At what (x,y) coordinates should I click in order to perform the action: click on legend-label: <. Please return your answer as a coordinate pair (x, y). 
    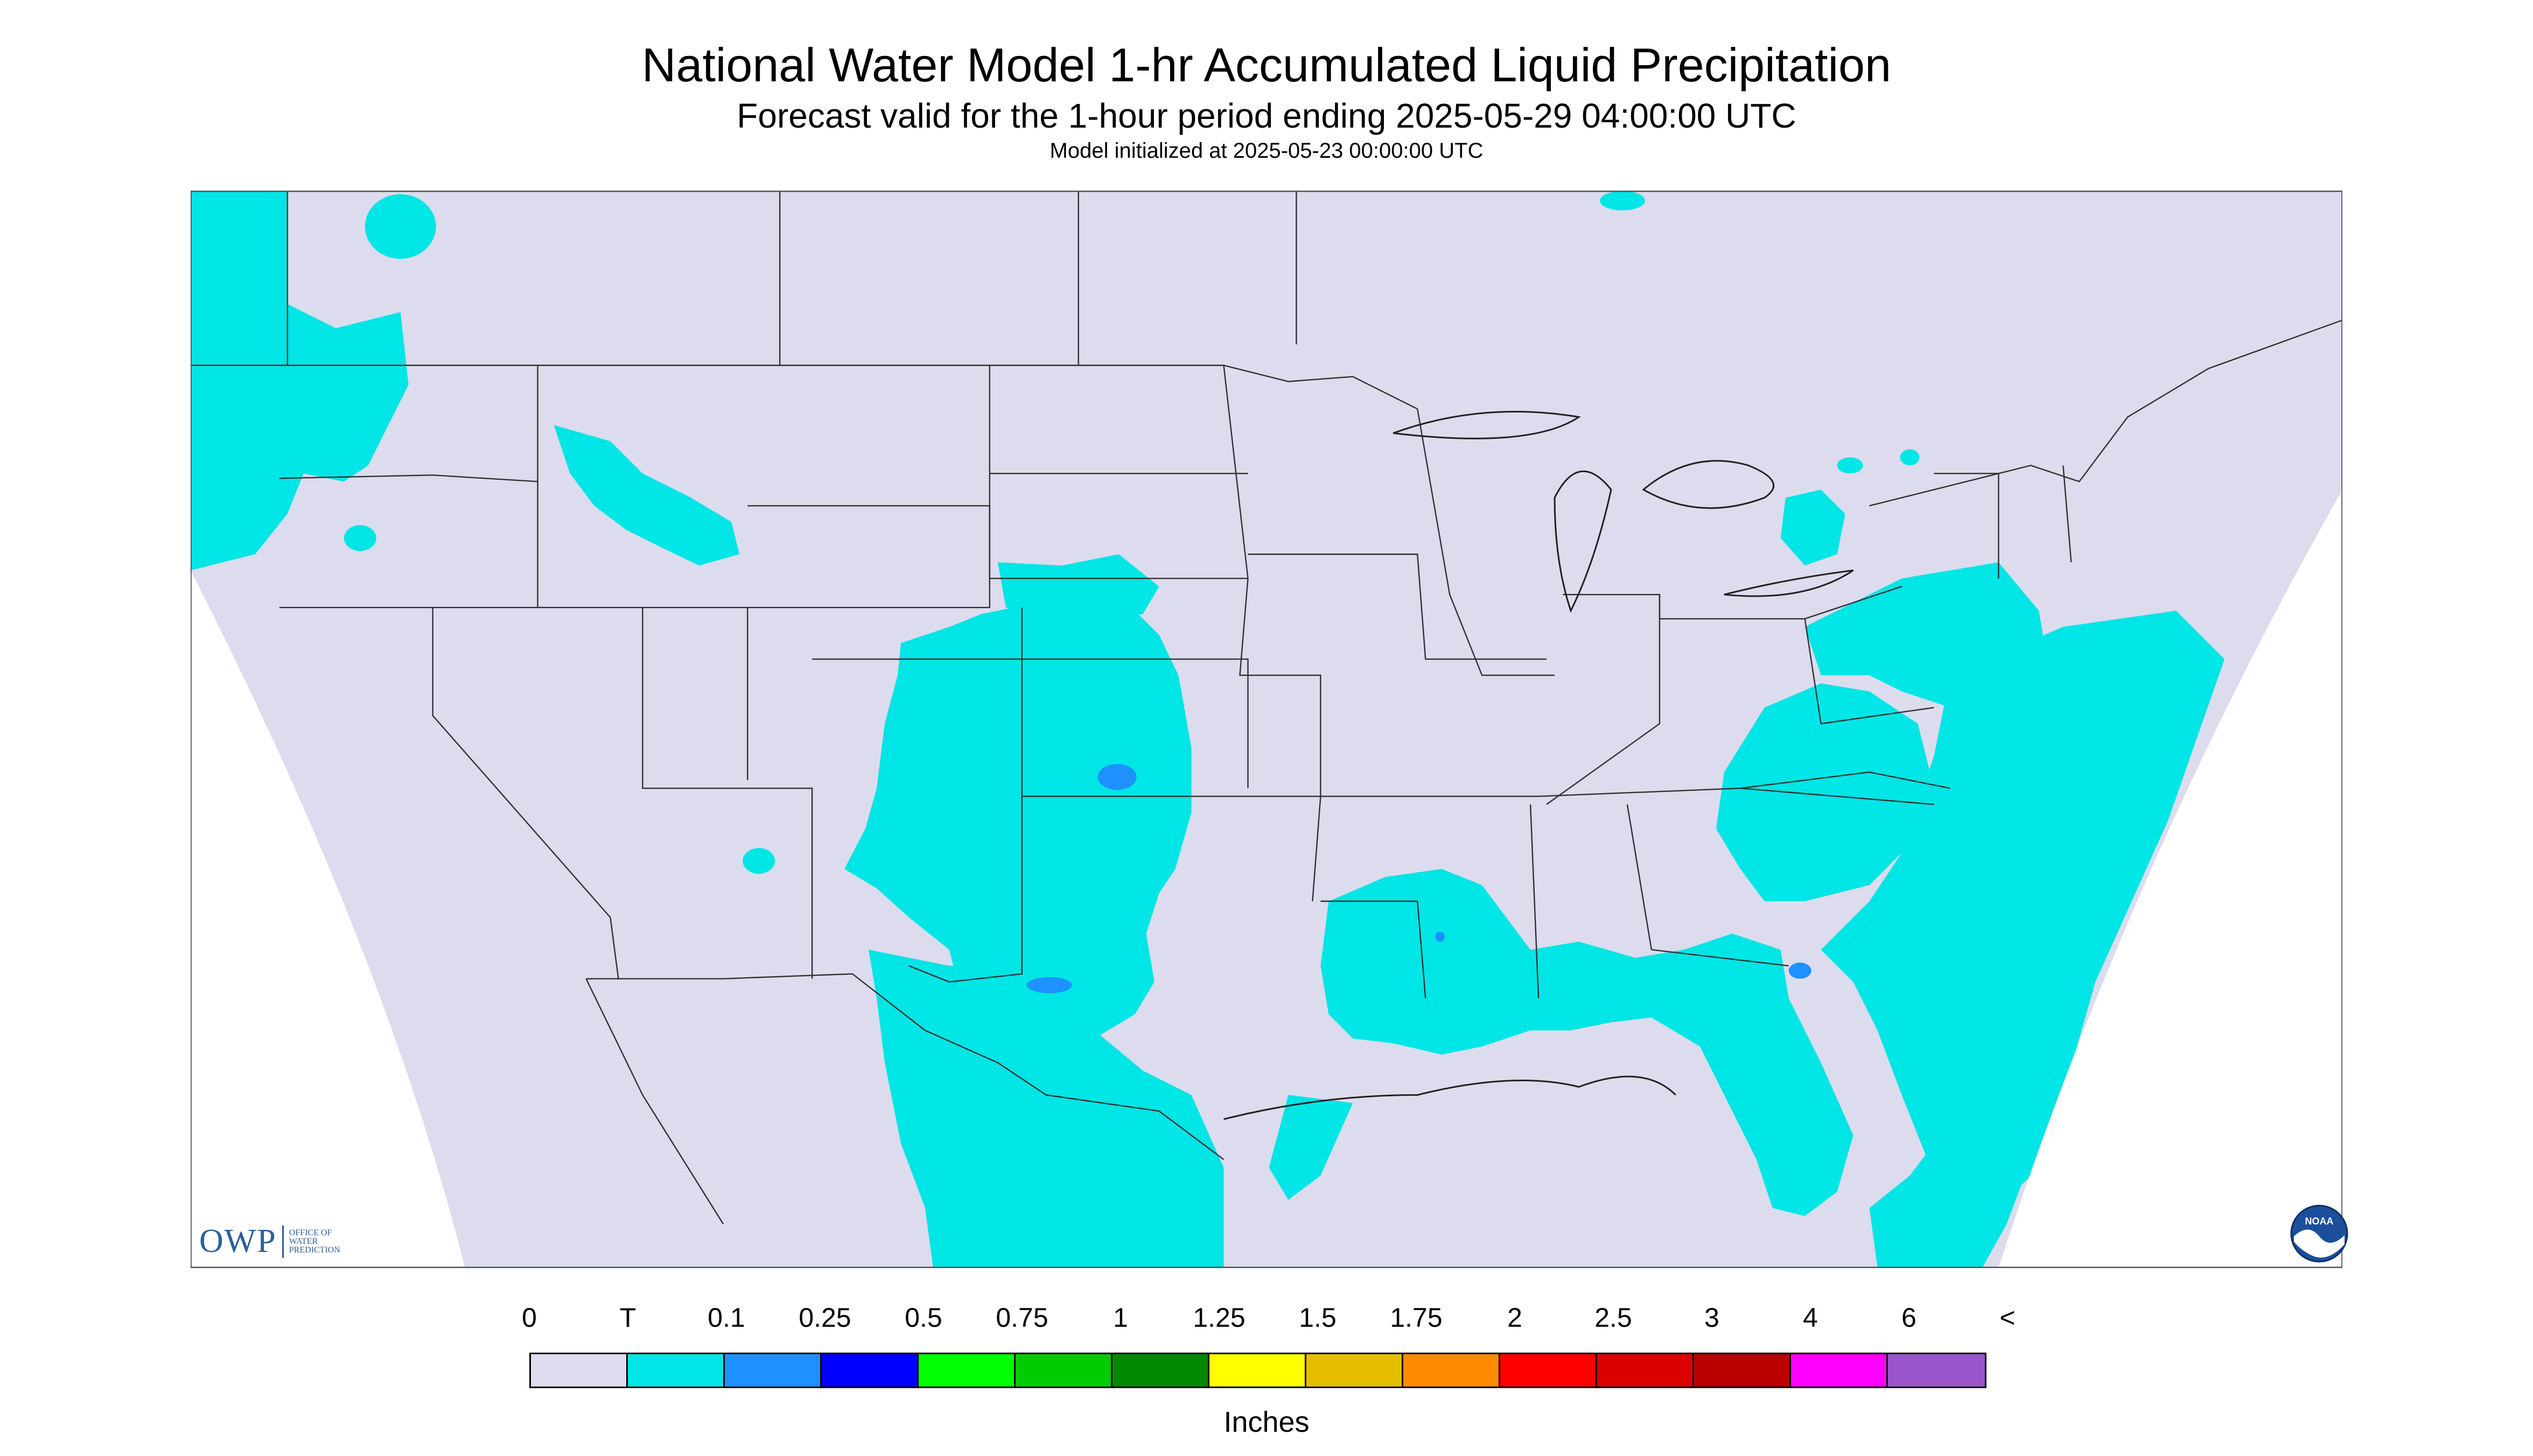
    Looking at the image, I should click on (2007, 1318).